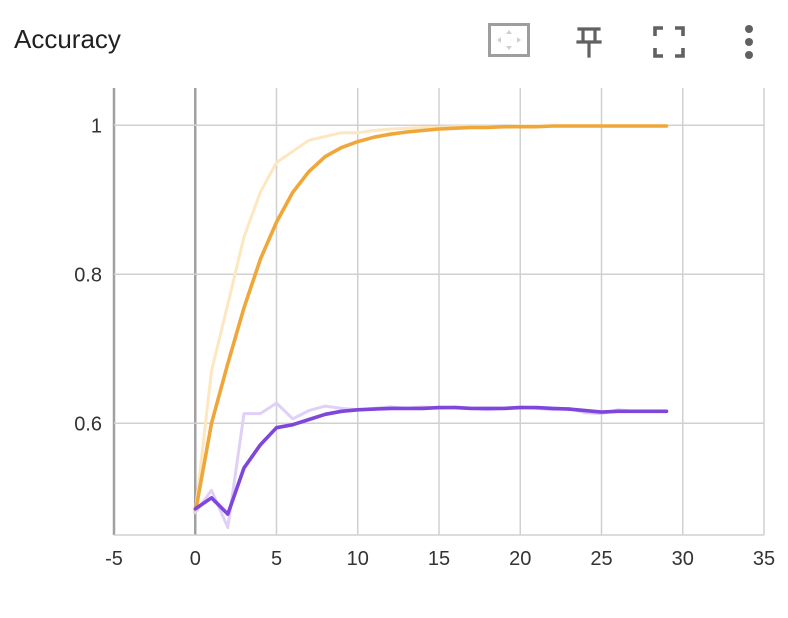 The height and width of the screenshot is (618, 788). I want to click on pin-icon, so click(592, 42).